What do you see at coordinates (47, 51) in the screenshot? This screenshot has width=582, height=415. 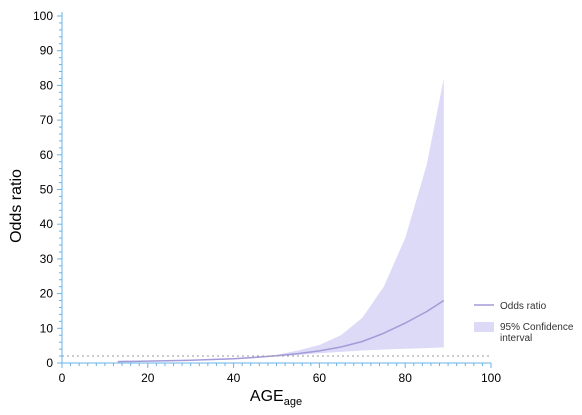 I see `y-tick-label: 90` at bounding box center [47, 51].